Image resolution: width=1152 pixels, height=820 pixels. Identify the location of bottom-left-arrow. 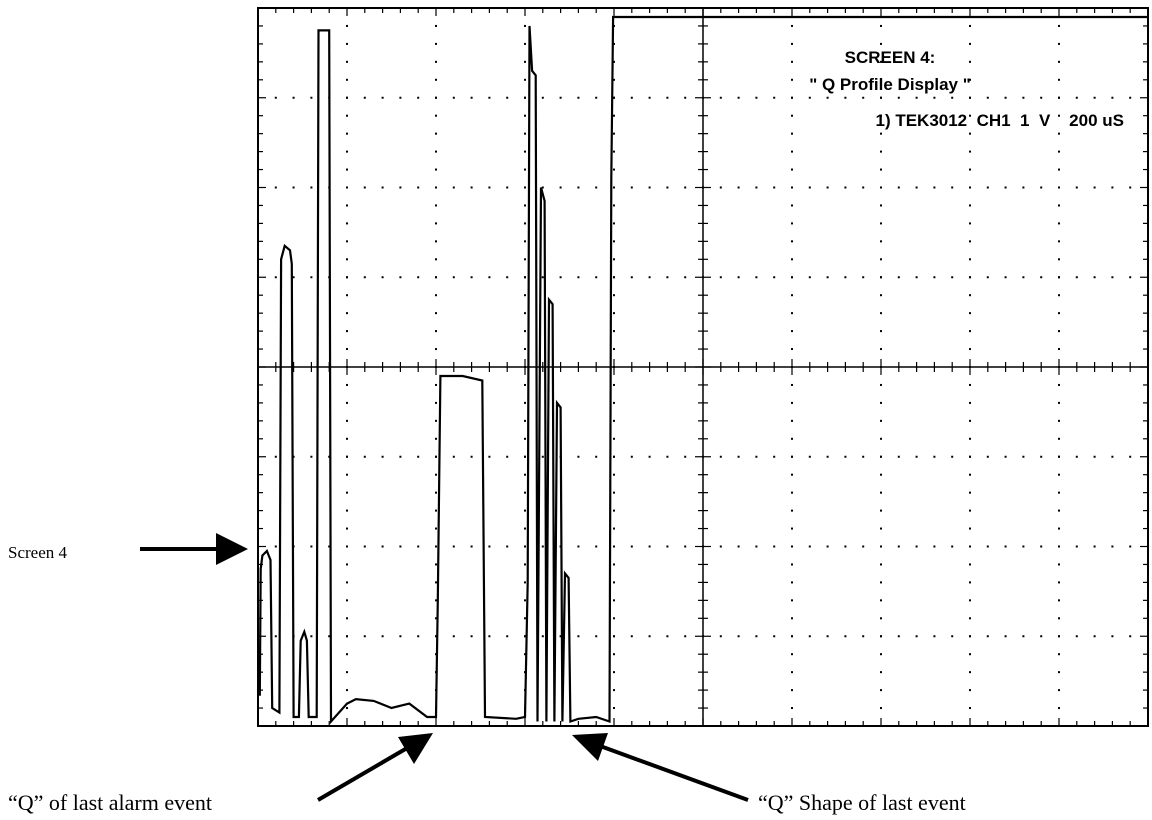
(375, 766).